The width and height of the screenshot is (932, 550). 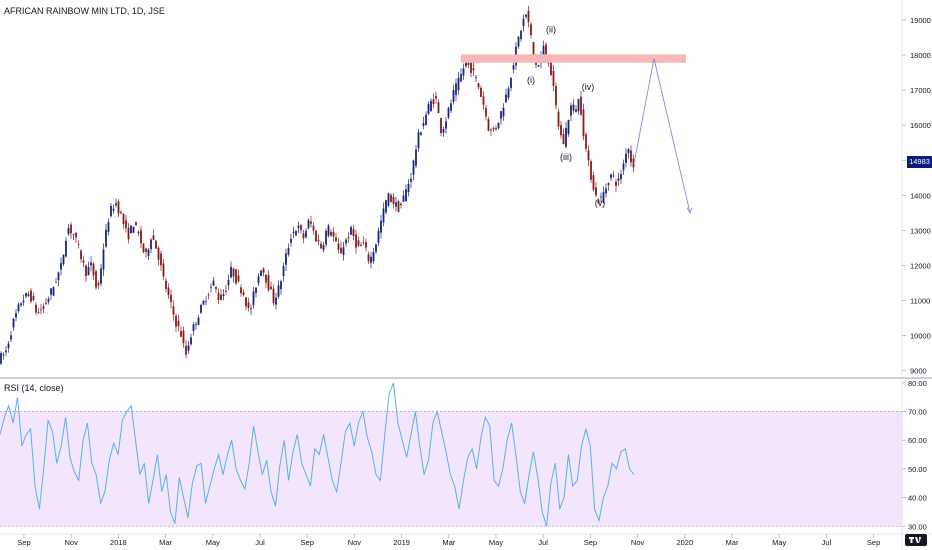 I want to click on price-tick-label: 10000, so click(x=920, y=335).